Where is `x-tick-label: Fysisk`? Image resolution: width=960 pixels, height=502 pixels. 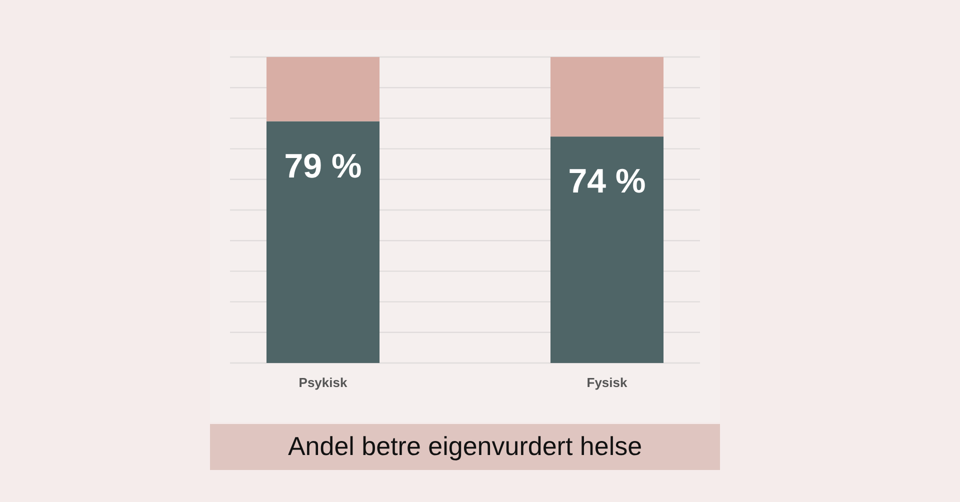 x-tick-label: Fysisk is located at coordinates (607, 382).